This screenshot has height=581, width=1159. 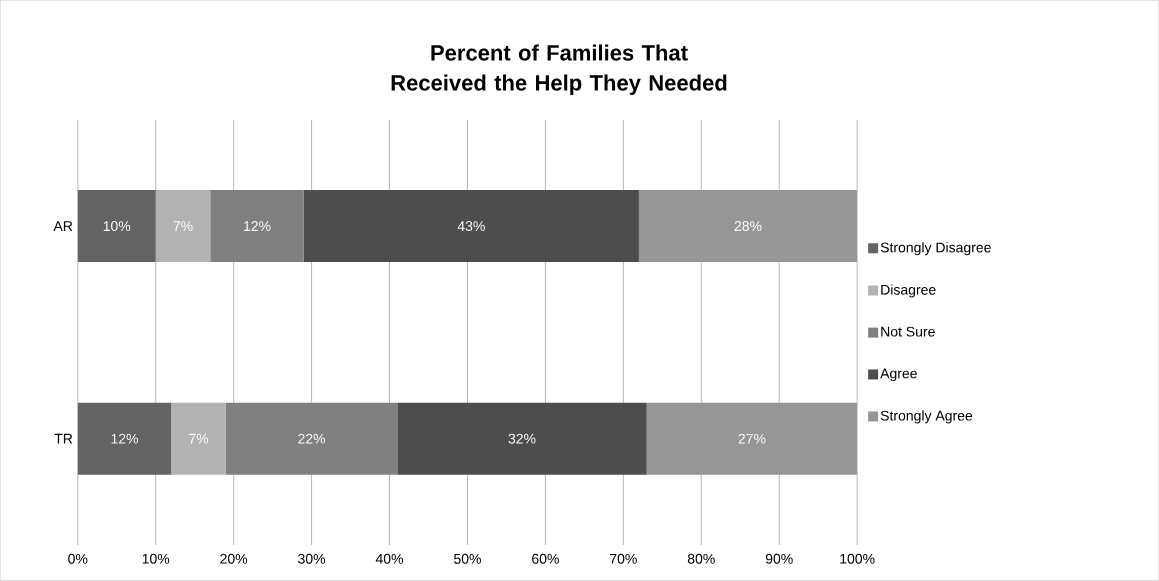 I want to click on data-label: 10%, so click(x=117, y=226).